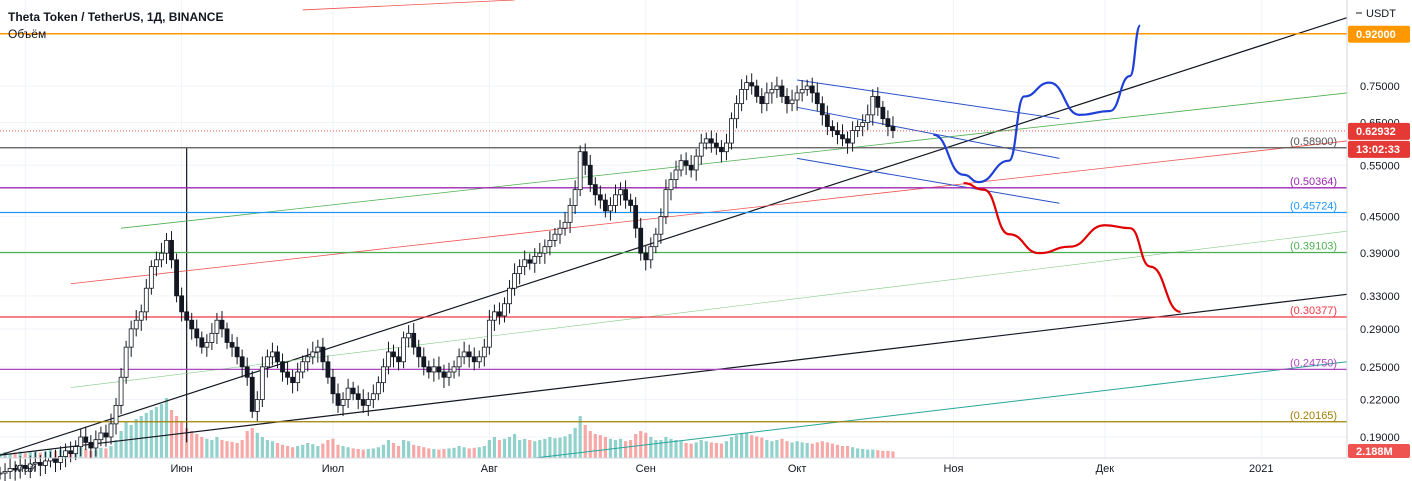  I want to click on time-axis: Май Июн Июл Авг Сен Окт Ноя Дек 2021, so click(643, 469).